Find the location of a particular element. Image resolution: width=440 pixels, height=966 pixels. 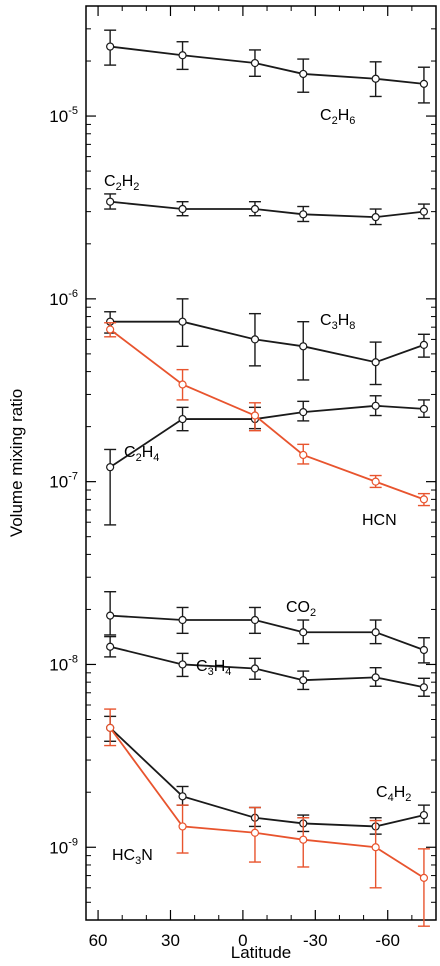

series-c4h2: C4H2 is located at coordinates (267, 775).